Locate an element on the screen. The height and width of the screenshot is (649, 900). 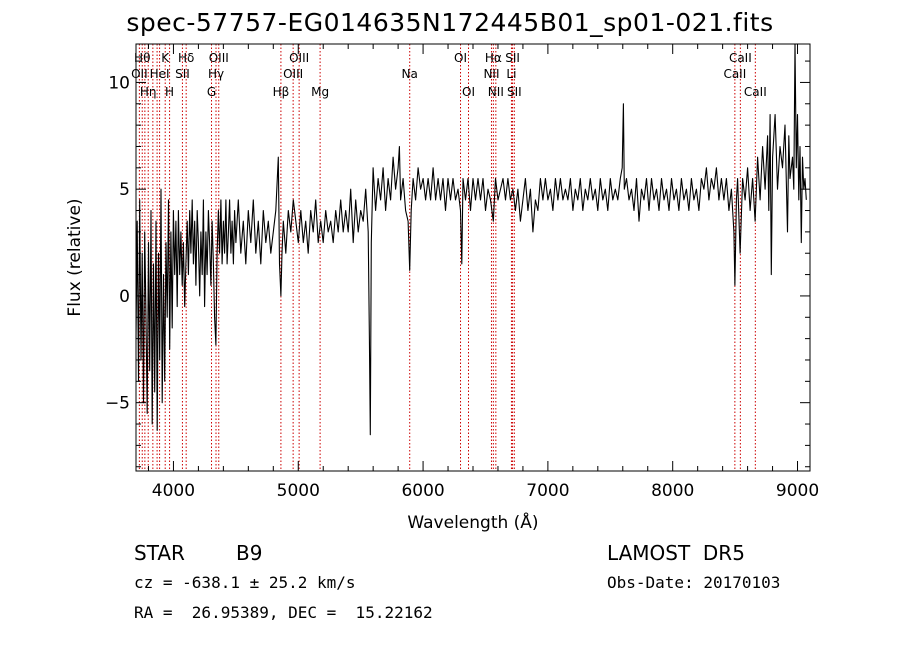
x-tick-label: 4000 is located at coordinates (173, 491).